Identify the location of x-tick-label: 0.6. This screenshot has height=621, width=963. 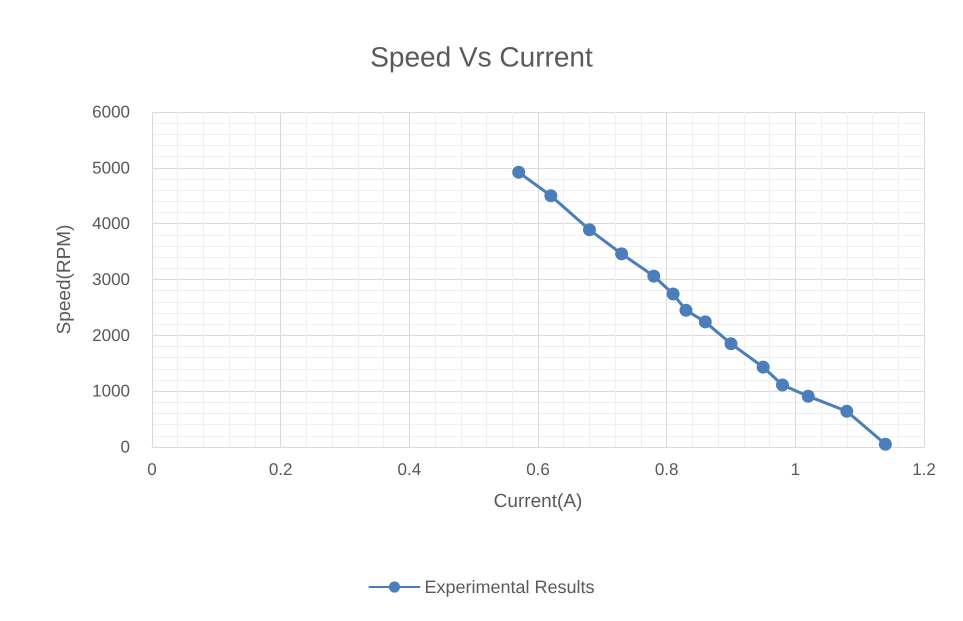
(538, 469).